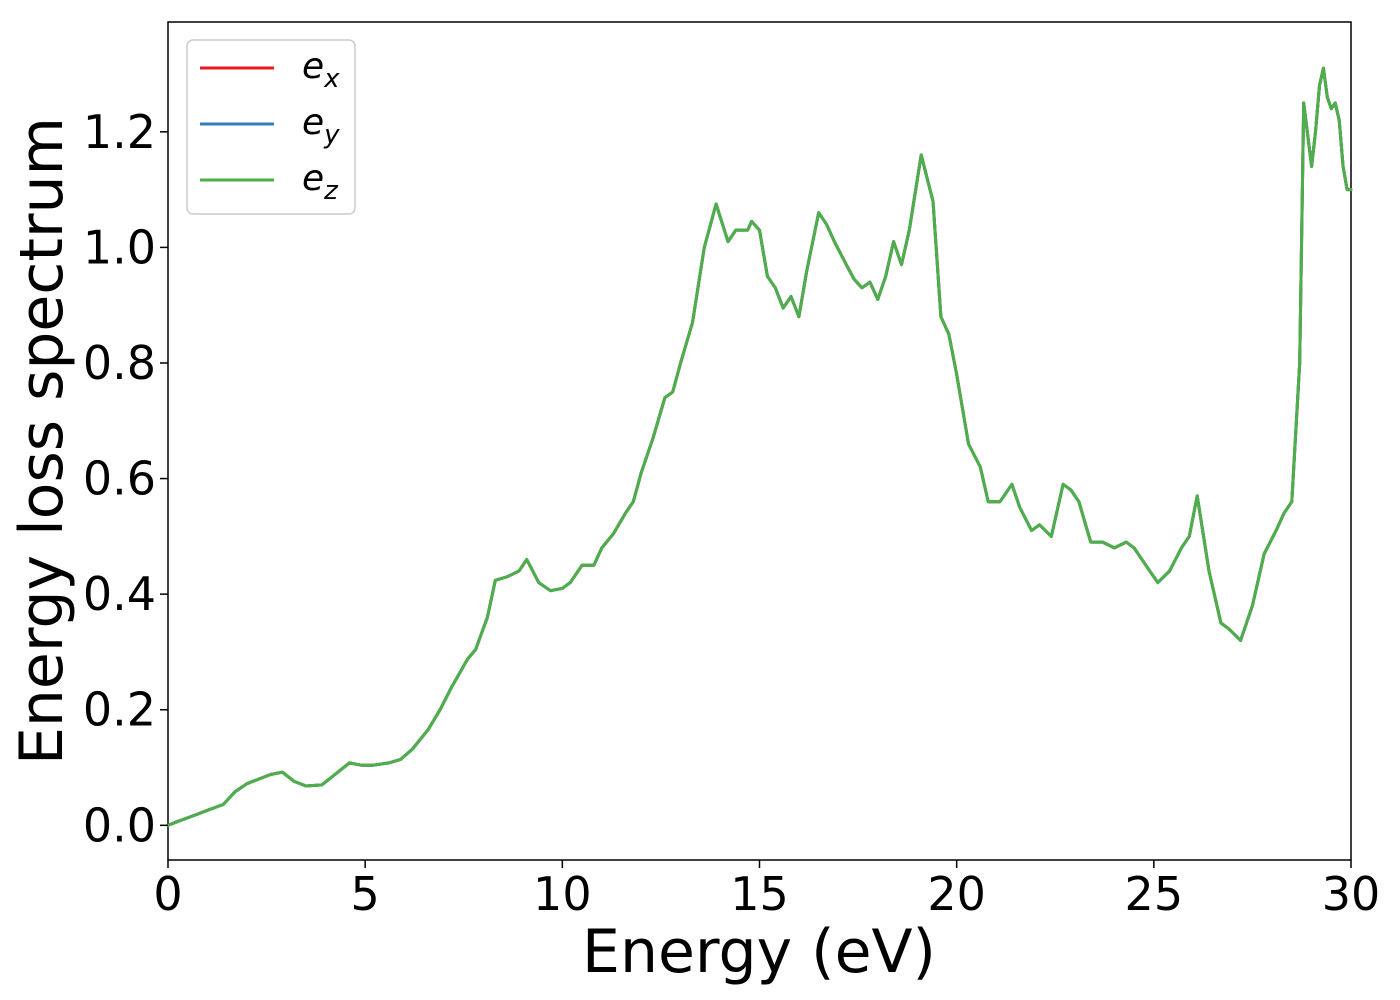 The height and width of the screenshot is (1000, 1400). Describe the element at coordinates (119, 132) in the screenshot. I see `y-tick-label: 1.2` at that location.